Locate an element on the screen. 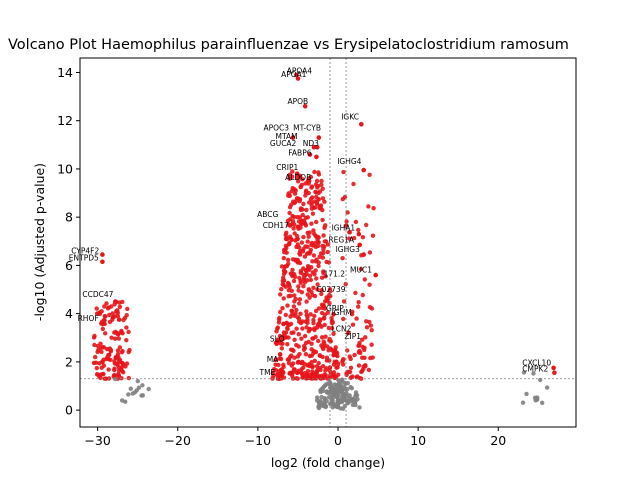  gene-point-apob is located at coordinates (305, 106).